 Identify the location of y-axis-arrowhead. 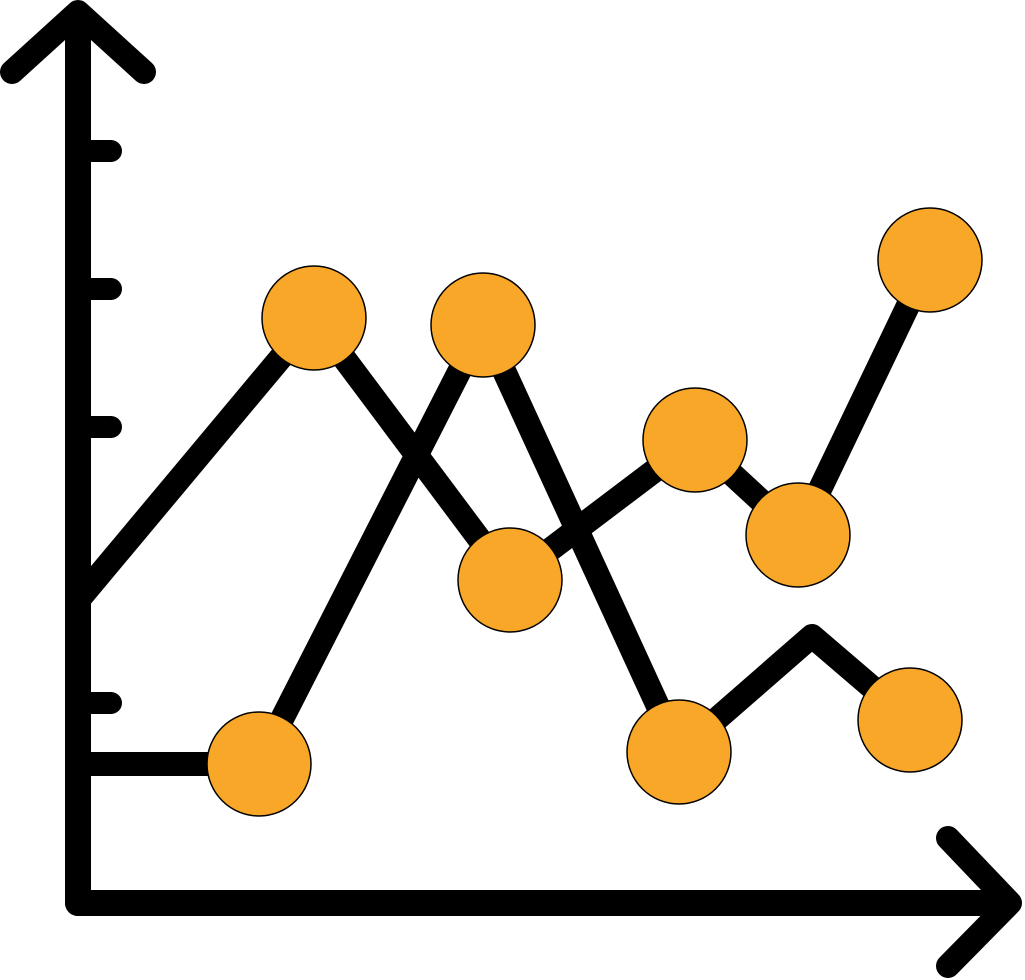
(78, 42).